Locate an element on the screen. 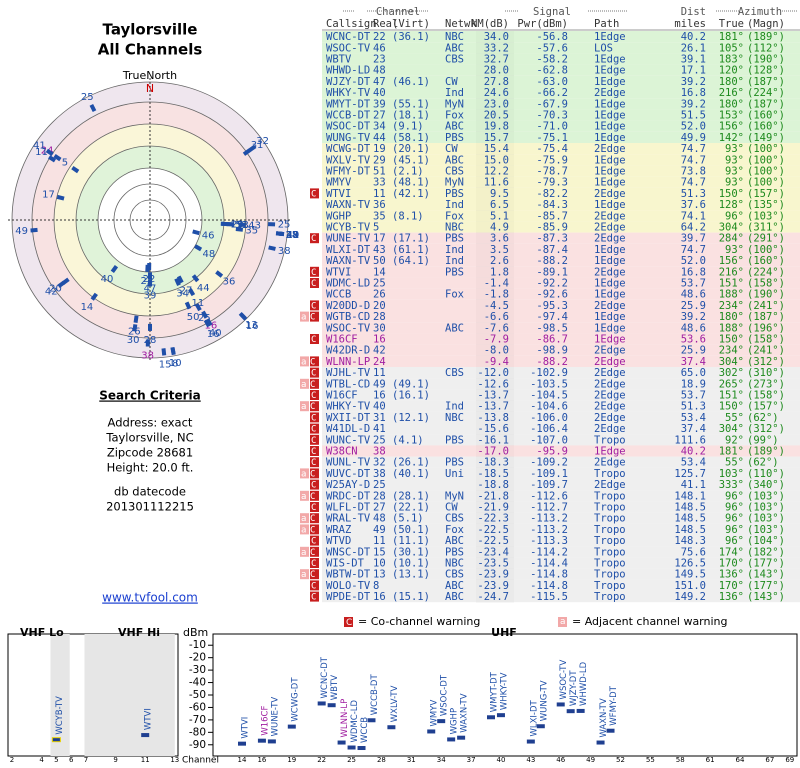 Image resolution: width=800 pixels, height=768 pixels. radar-label: 49 is located at coordinates (21, 231).